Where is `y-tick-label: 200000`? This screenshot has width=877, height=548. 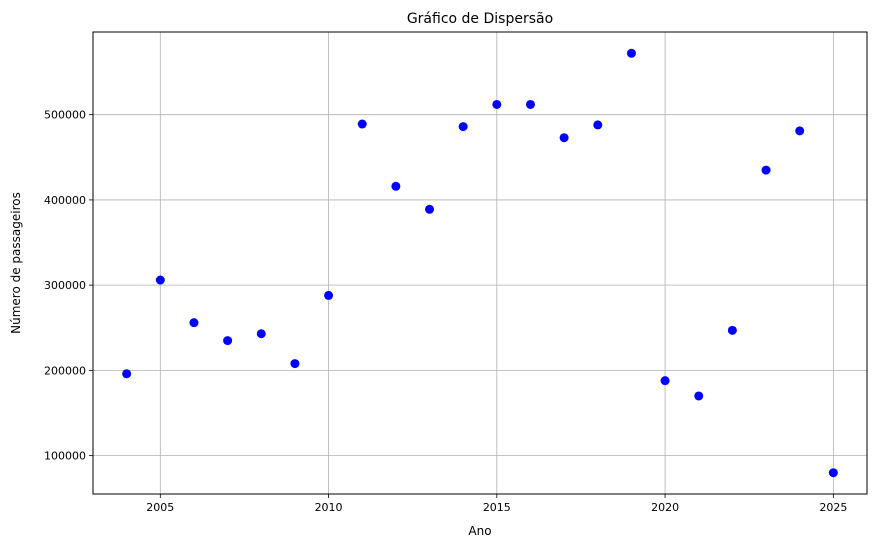
y-tick-label: 200000 is located at coordinates (65, 370).